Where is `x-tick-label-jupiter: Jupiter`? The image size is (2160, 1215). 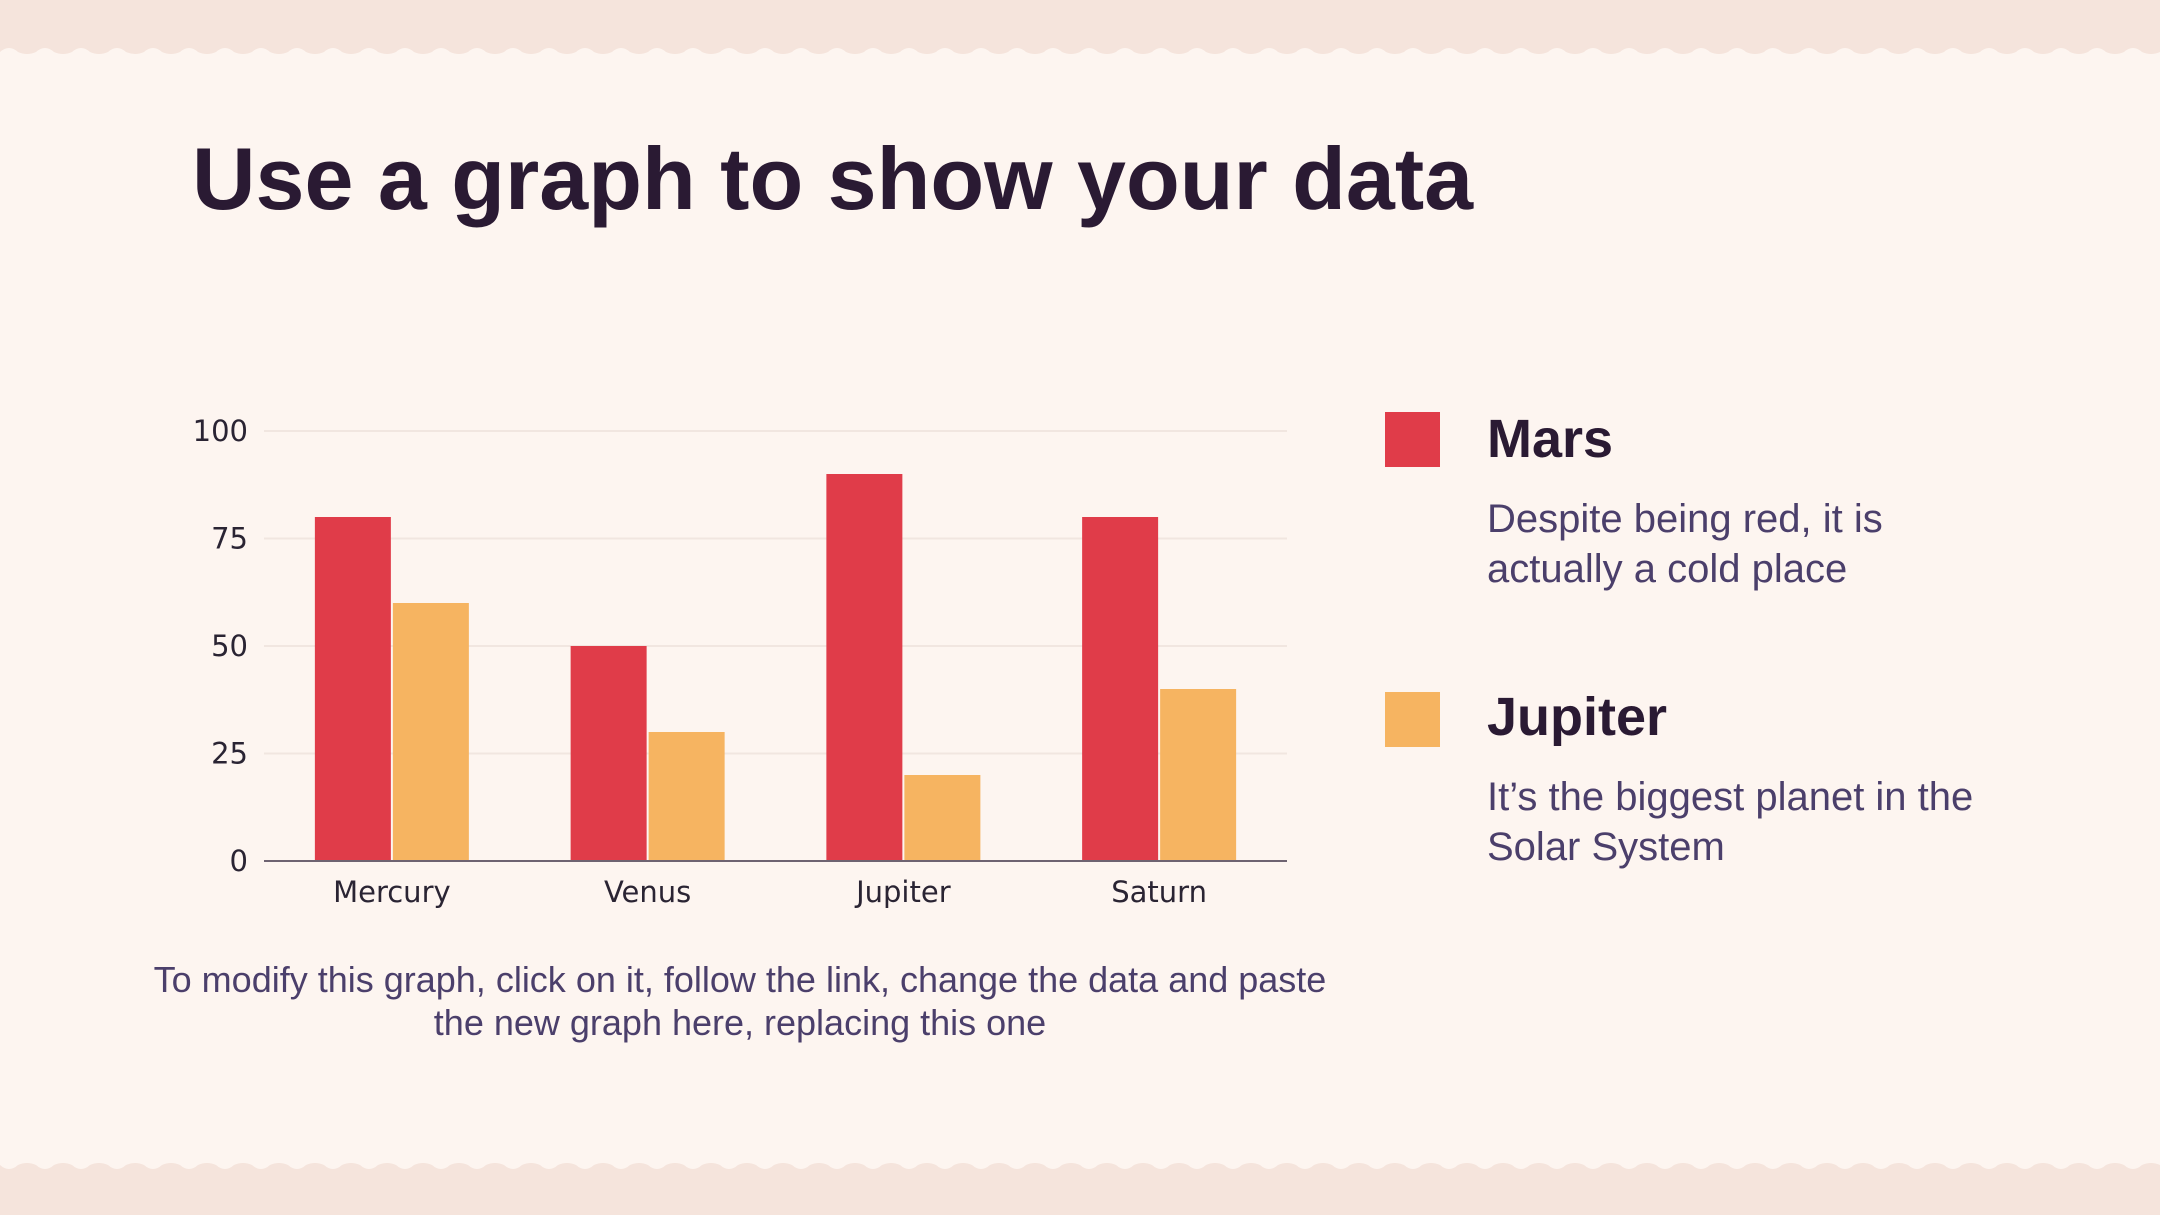
x-tick-label-jupiter: Jupiter is located at coordinates (902, 892).